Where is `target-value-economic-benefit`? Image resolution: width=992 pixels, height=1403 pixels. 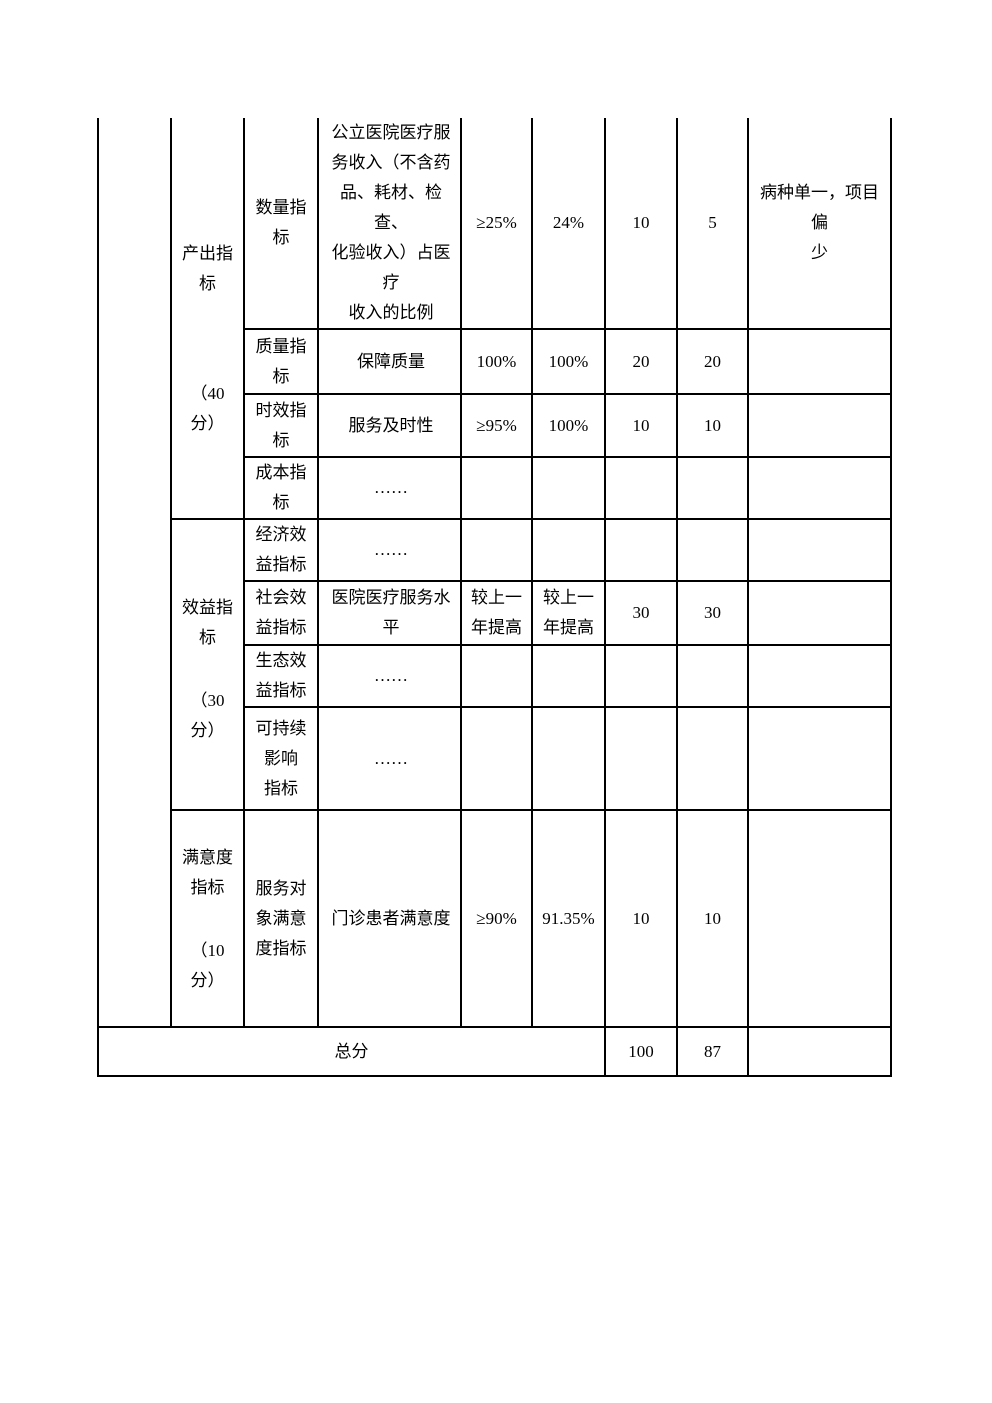 target-value-economic-benefit is located at coordinates (496, 550).